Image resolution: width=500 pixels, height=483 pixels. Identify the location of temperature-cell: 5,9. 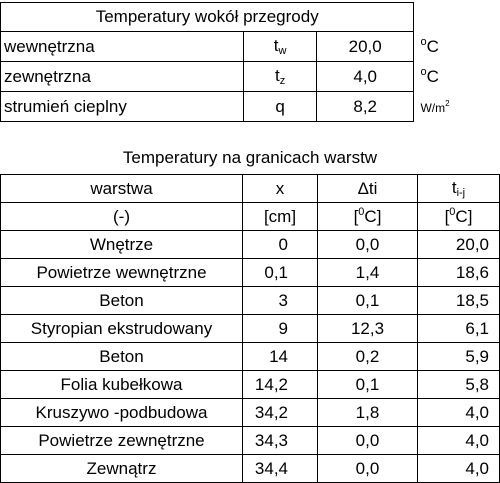
(458, 356).